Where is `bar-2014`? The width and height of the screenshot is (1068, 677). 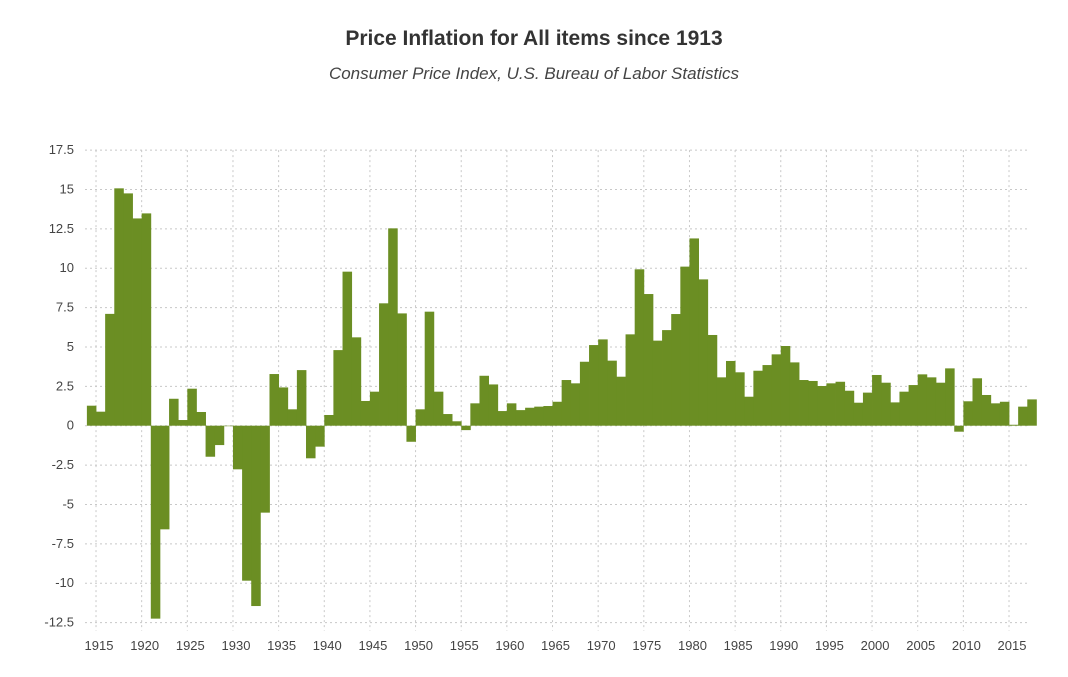 bar-2014 is located at coordinates (1004, 413).